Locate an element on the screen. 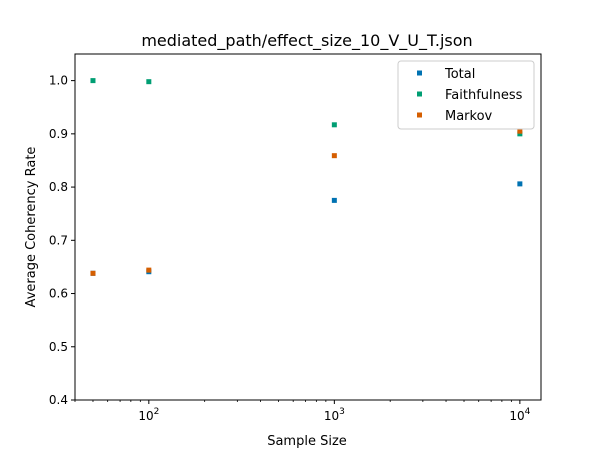 This screenshot has width=600, height=450. y-tick-label: 0.9 is located at coordinates (58, 134).